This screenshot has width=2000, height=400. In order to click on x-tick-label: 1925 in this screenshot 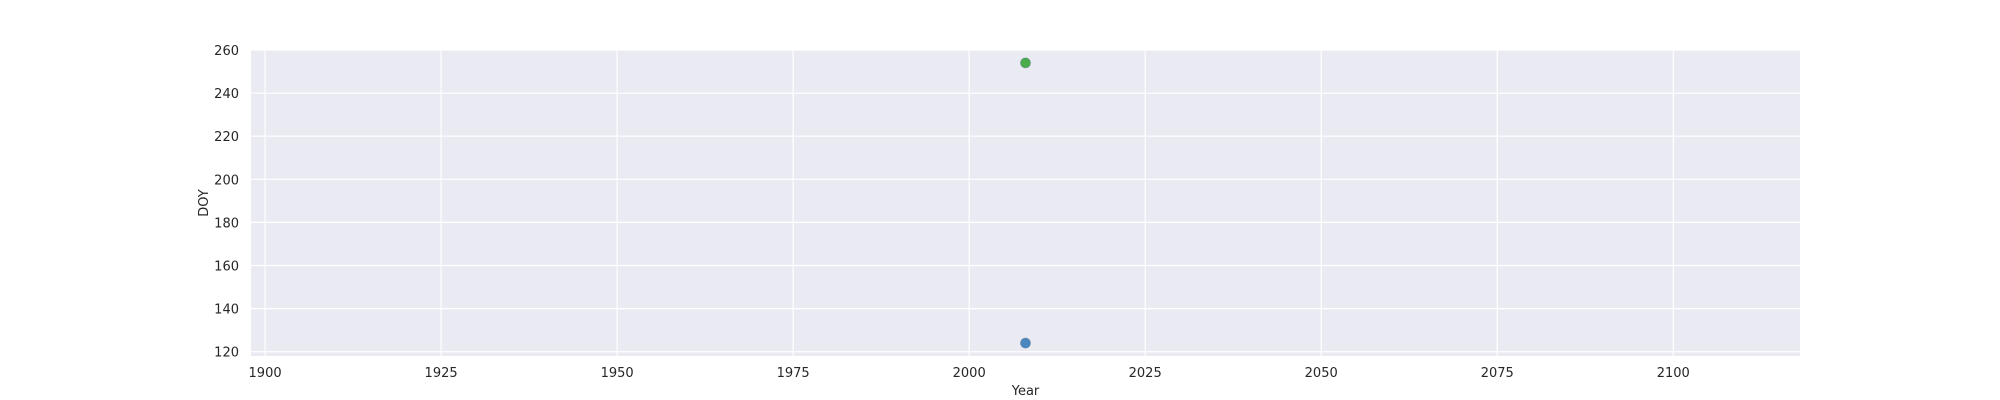, I will do `click(441, 373)`.